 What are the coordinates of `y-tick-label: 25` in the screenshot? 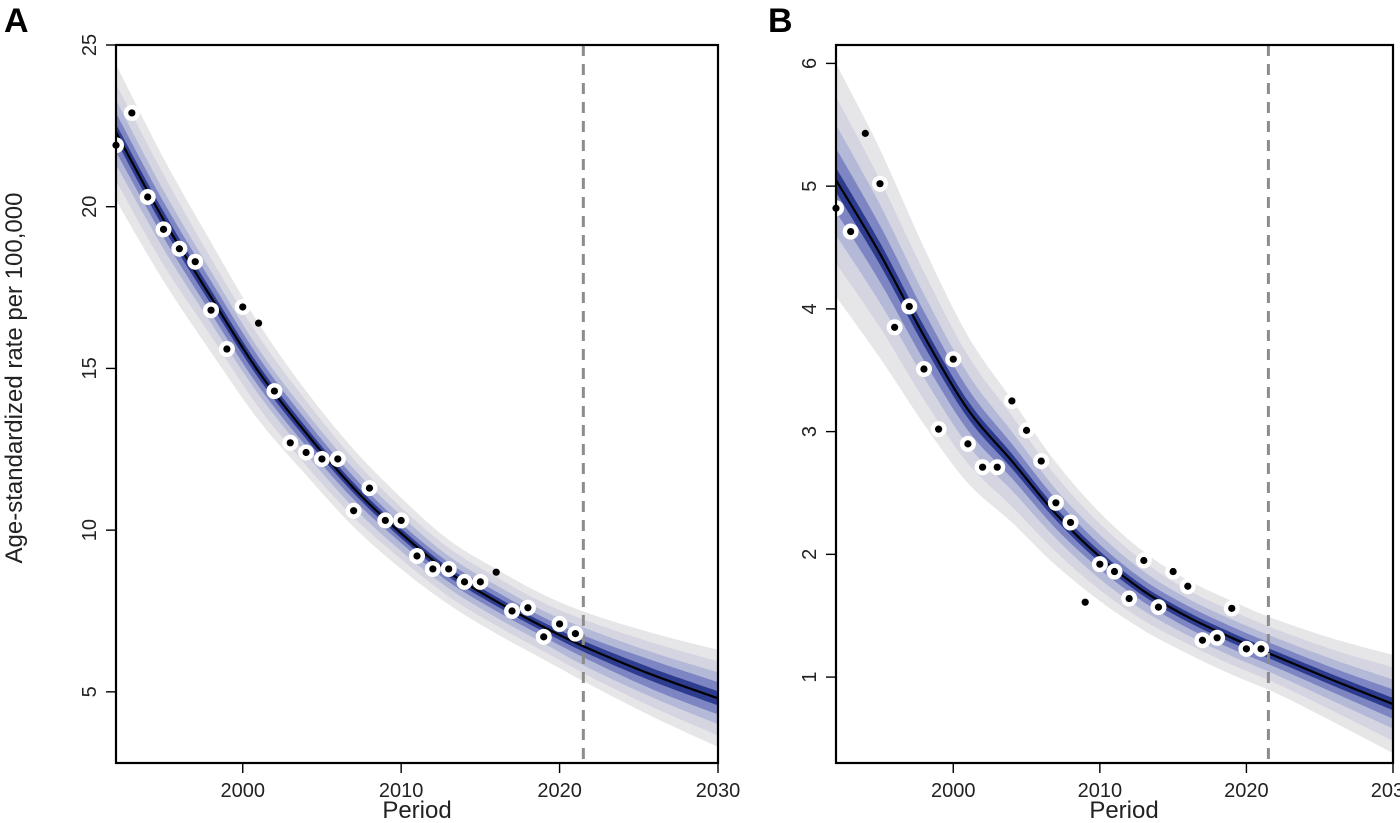 It's located at (90, 45).